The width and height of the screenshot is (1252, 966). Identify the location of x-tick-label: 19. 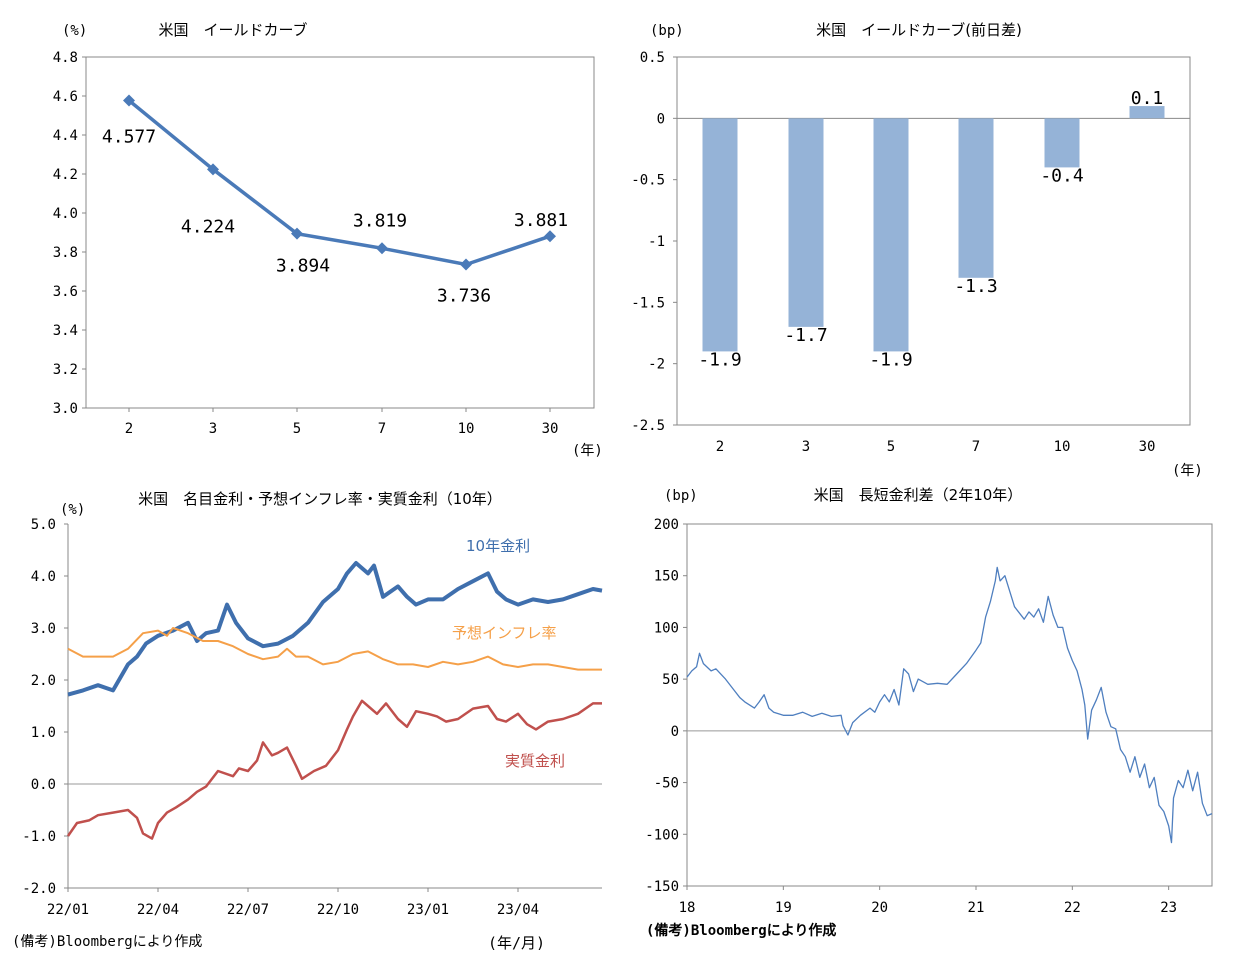
(783, 908).